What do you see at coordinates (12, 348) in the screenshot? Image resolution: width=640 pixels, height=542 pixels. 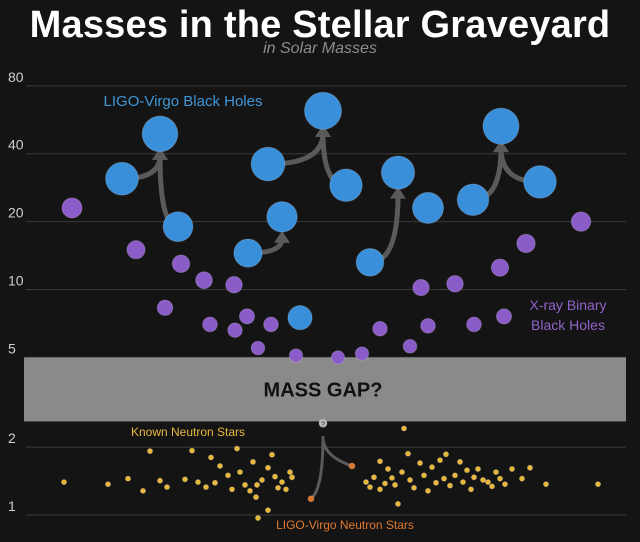 I see `y-tick-label: 5` at bounding box center [12, 348].